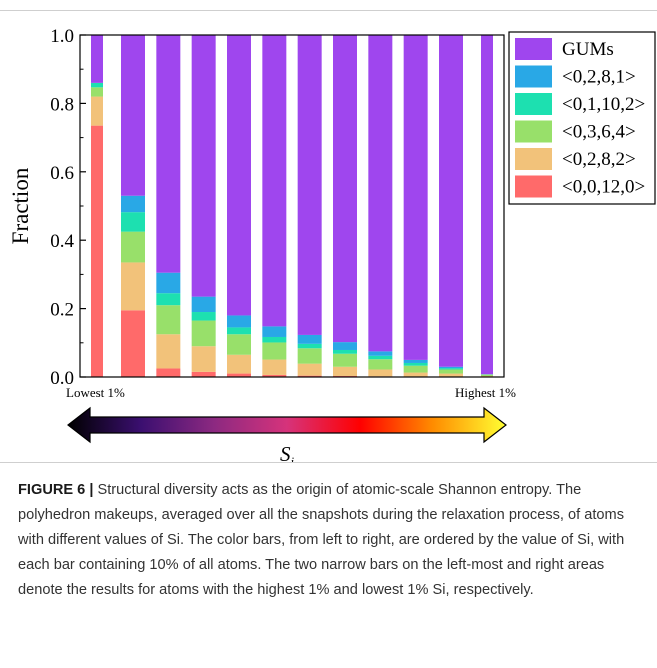  I want to click on si-gradient-arrow: Lowest 1% Highest 1% Si, so click(291, 423).